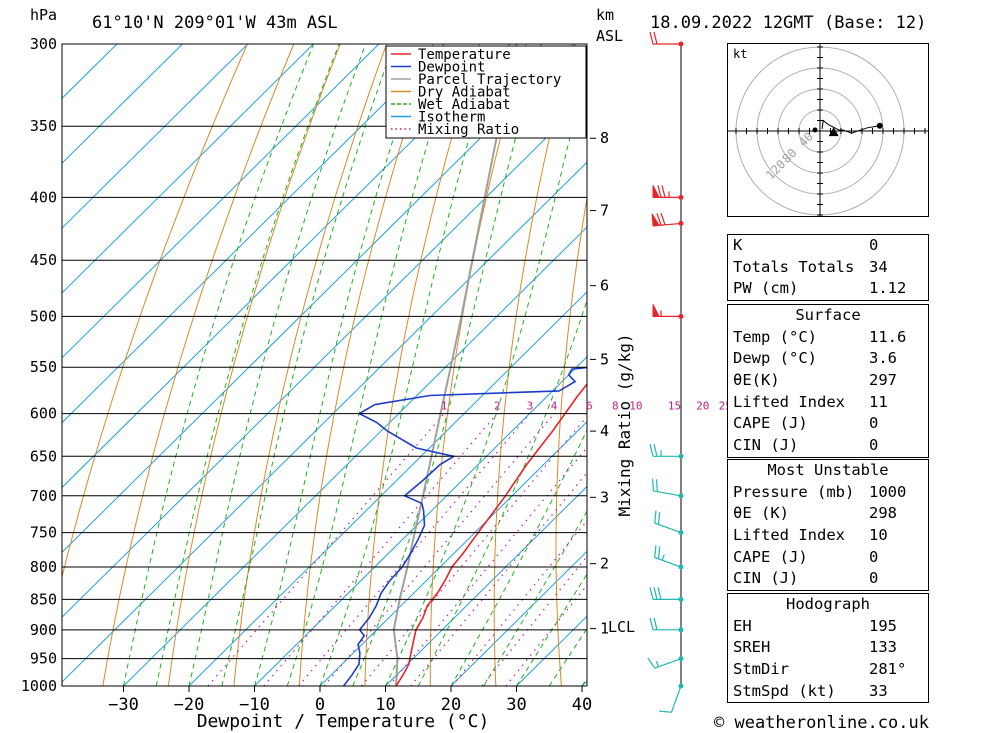 This screenshot has width=1000, height=733. I want to click on lcl-label: LCL, so click(621, 627).